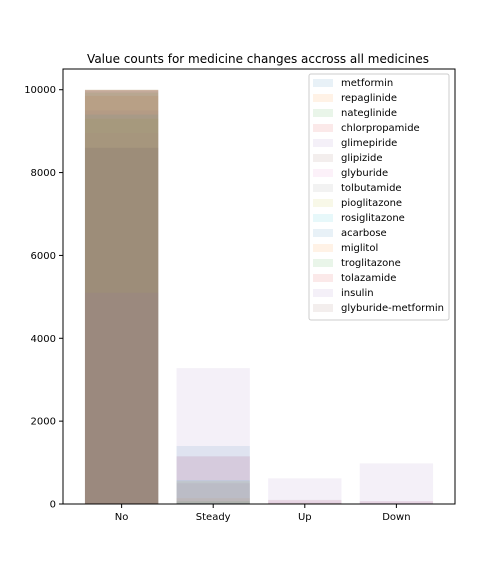  What do you see at coordinates (359, 248) in the screenshot?
I see `legend-label: miglitol` at bounding box center [359, 248].